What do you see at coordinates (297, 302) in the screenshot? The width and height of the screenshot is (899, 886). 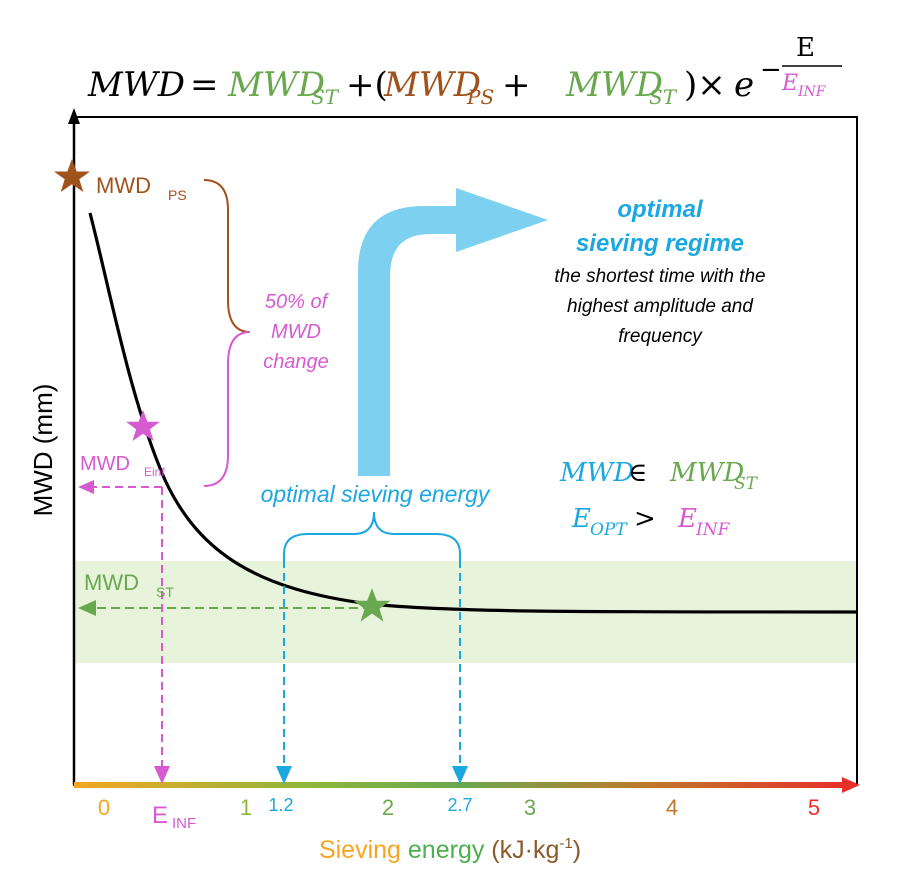 I see `change-line1: 50% of` at bounding box center [297, 302].